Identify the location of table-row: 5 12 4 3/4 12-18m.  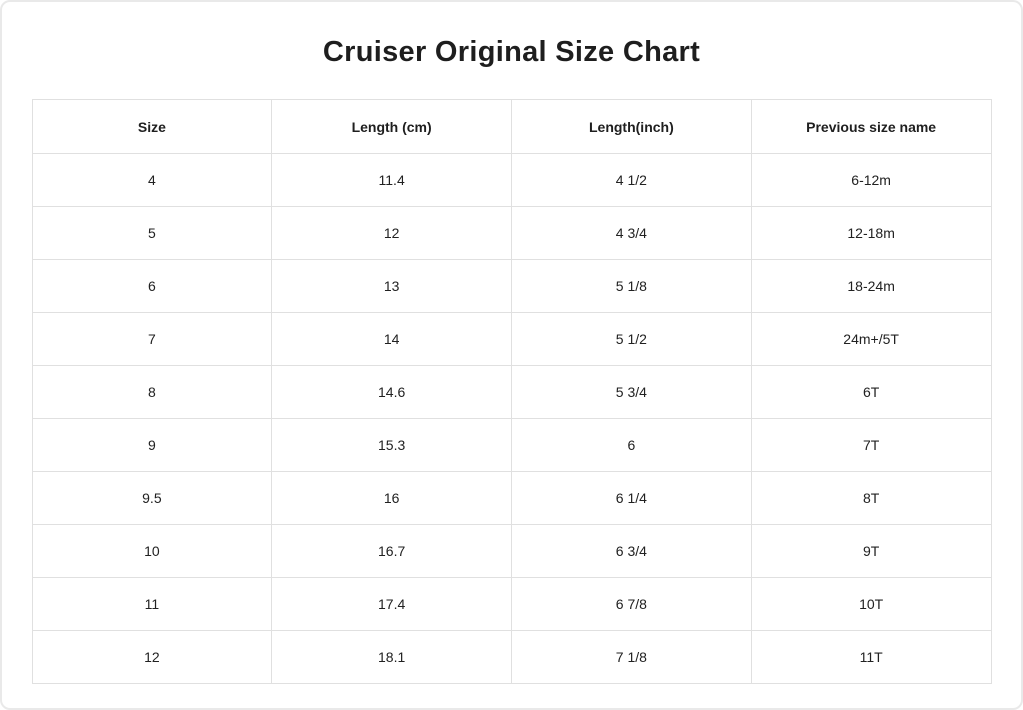
(511, 233).